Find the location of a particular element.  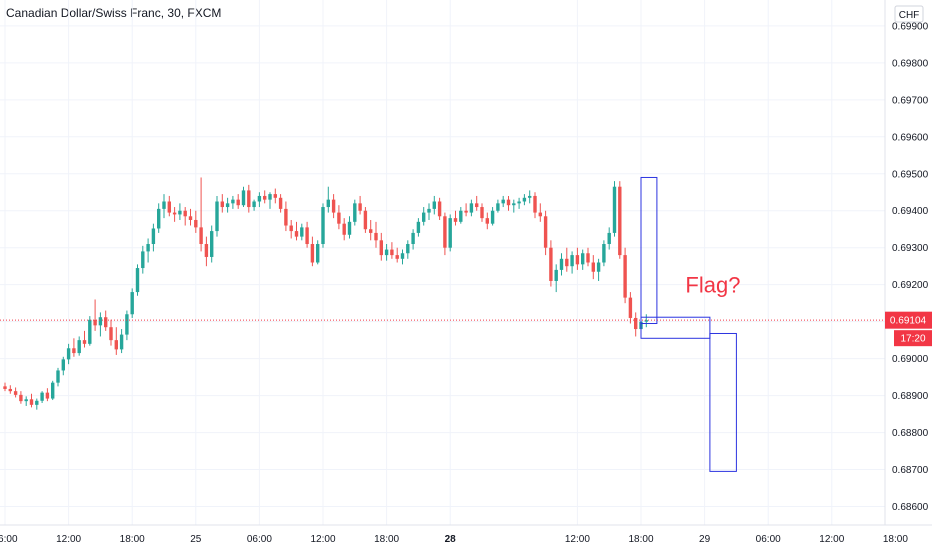

time-tick-label: 28 is located at coordinates (451, 539).